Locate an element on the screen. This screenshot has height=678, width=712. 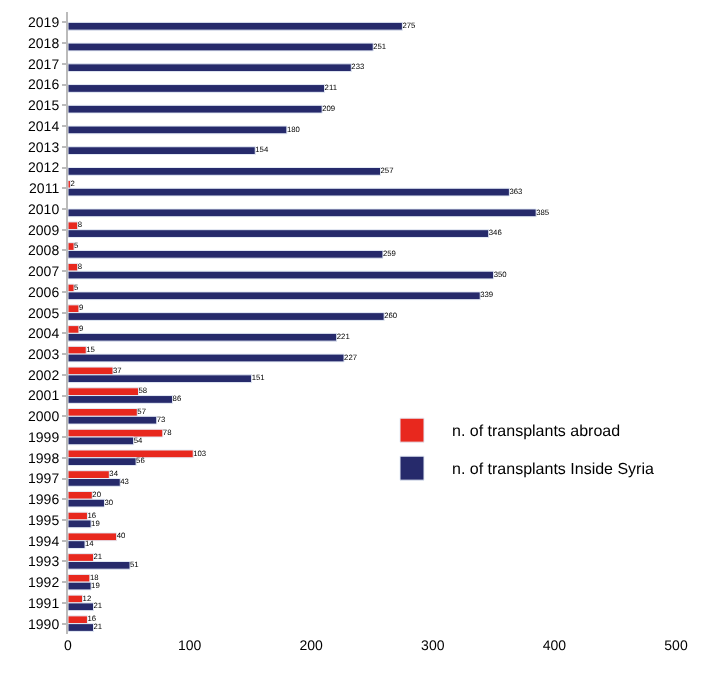
legend-label: n. of transplants Inside Syria is located at coordinates (553, 469).